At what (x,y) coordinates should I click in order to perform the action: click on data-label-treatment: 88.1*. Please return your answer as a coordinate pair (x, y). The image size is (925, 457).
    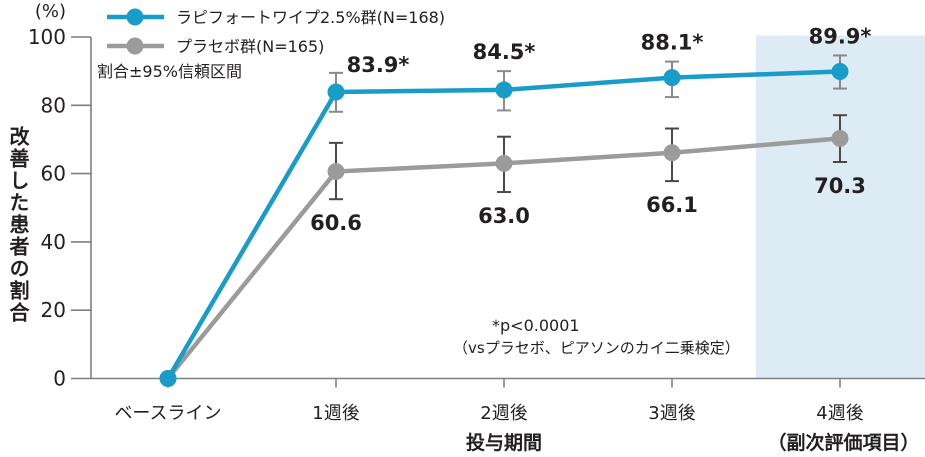
    Looking at the image, I should click on (672, 43).